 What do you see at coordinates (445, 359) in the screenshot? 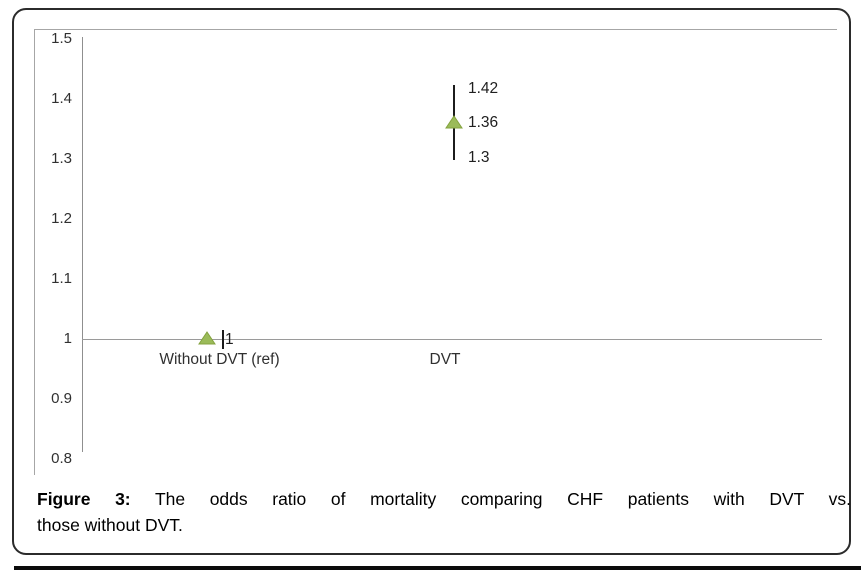
I see `category-label-dvt: DVT` at bounding box center [445, 359].